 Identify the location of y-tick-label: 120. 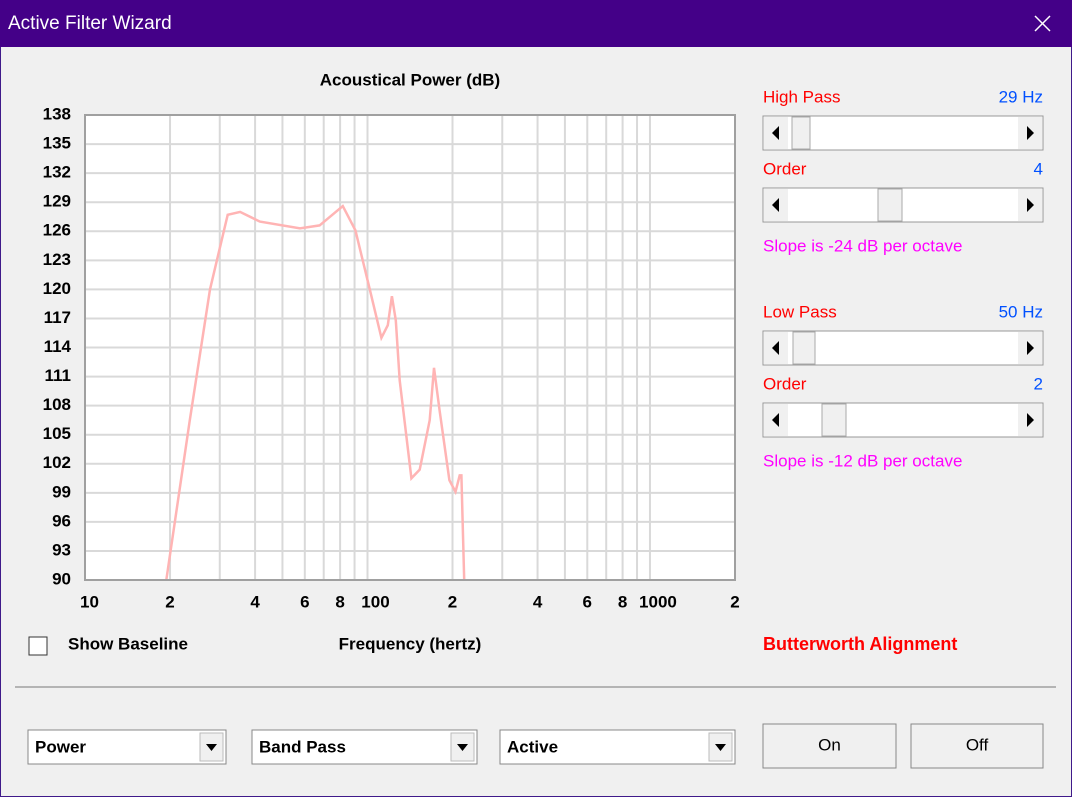
(57, 288).